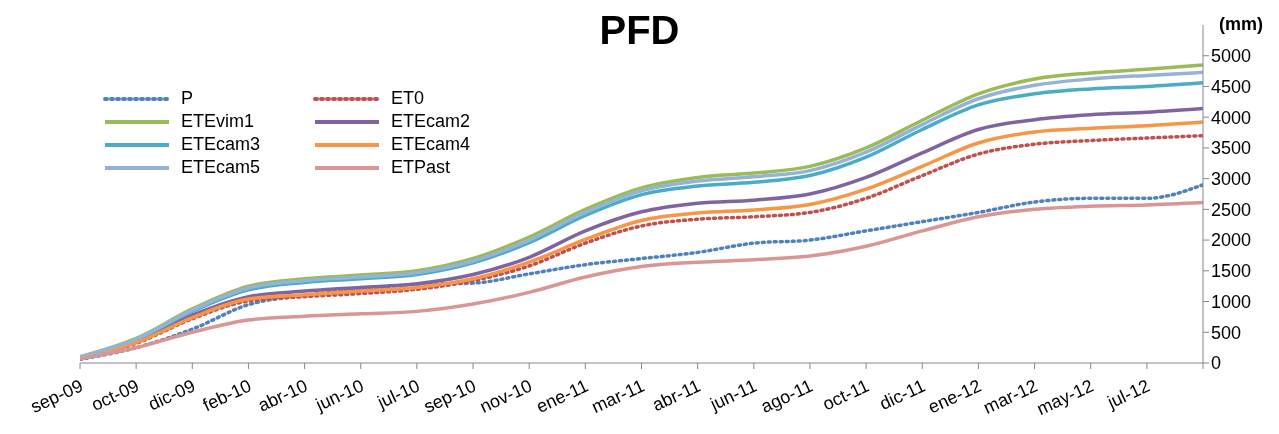 This screenshot has height=434, width=1279. What do you see at coordinates (218, 121) in the screenshot?
I see `legend-label: ETEvim1` at bounding box center [218, 121].